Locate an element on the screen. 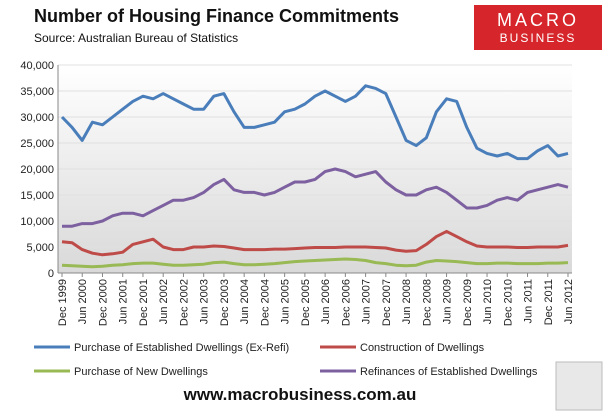 Image resolution: width=607 pixels, height=413 pixels. logo-text: MACRO is located at coordinates (538, 20).